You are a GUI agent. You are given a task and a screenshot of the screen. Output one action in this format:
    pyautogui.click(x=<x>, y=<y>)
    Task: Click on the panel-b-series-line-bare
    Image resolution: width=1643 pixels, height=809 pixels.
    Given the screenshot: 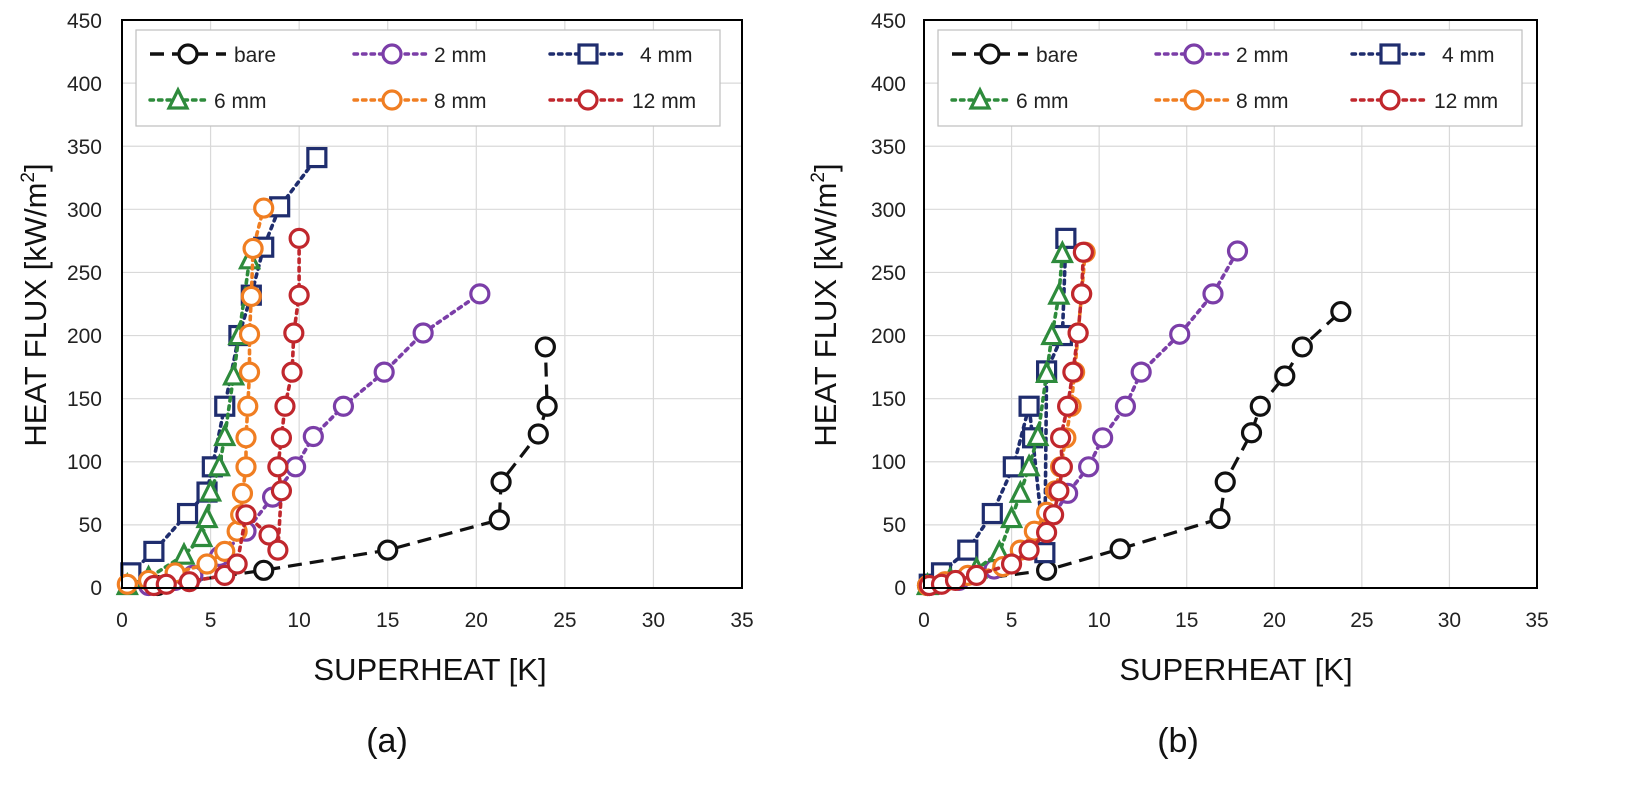 What is the action you would take?
    pyautogui.click(x=1134, y=449)
    